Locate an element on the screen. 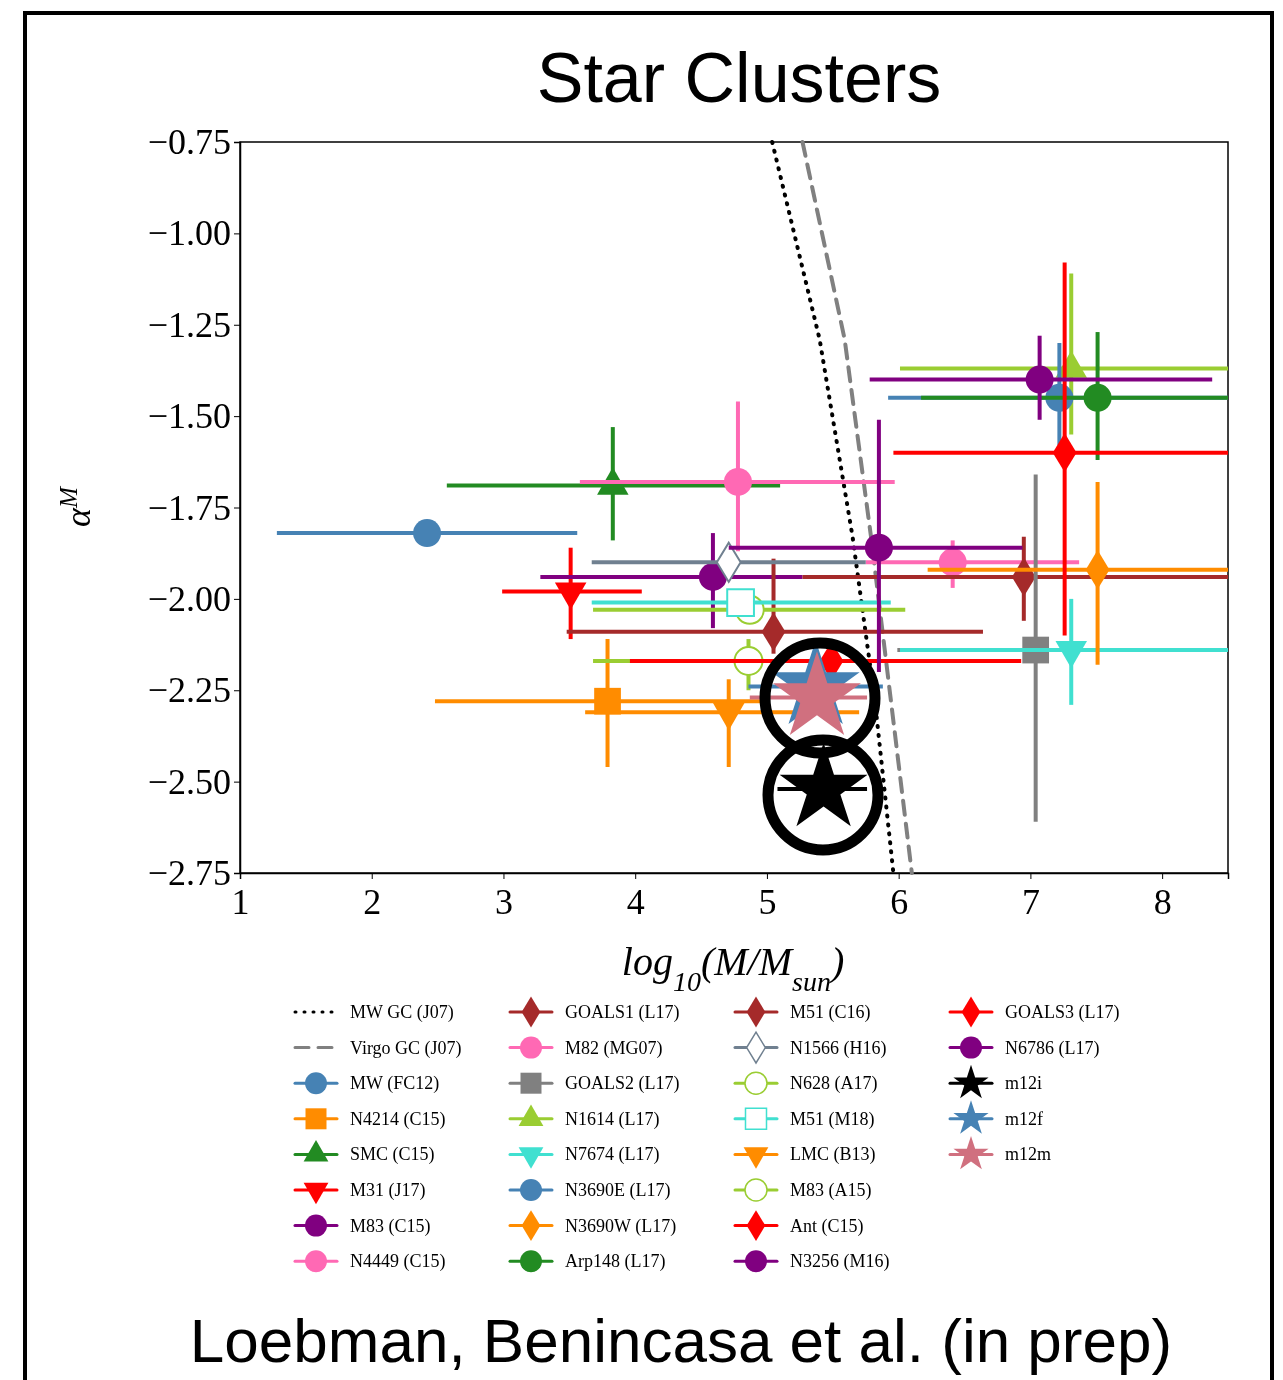  legend-label: Ant (C15) is located at coordinates (827, 1226).